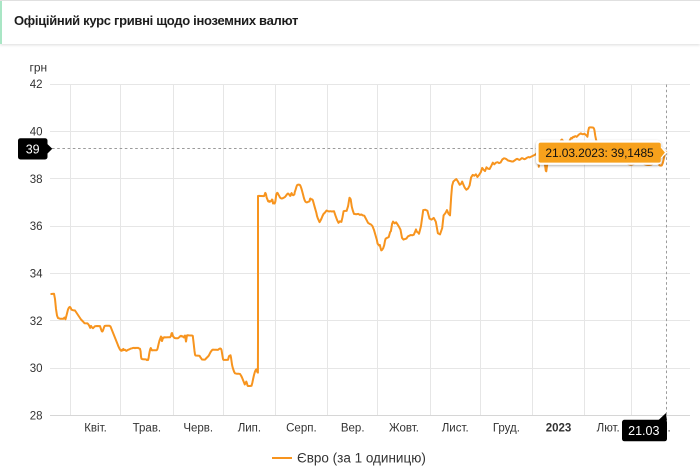  What do you see at coordinates (33, 149) in the screenshot?
I see `svg-text: 39` at bounding box center [33, 149].